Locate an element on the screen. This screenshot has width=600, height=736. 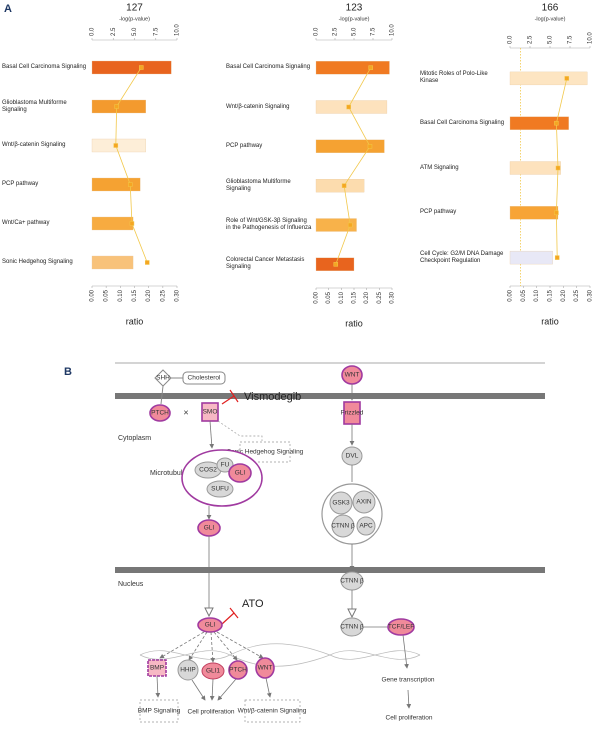
node-label: FU is located at coordinates (225, 465).